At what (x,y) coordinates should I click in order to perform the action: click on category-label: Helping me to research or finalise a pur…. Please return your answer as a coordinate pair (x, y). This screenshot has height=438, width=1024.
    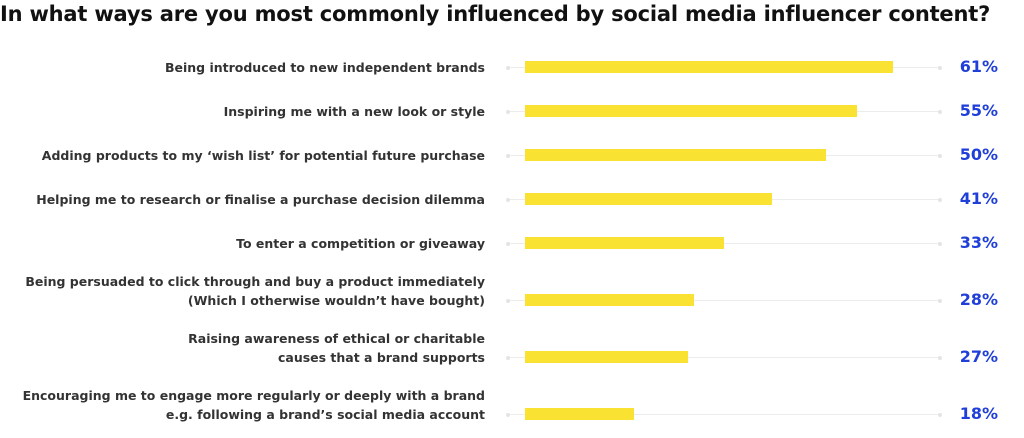
    Looking at the image, I should click on (260, 199).